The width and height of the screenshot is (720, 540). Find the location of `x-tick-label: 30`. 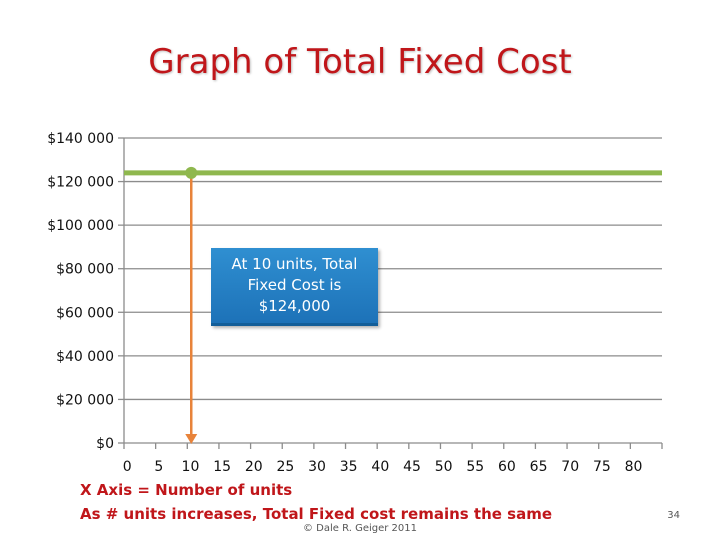

x-tick-label: 30 is located at coordinates (317, 467).